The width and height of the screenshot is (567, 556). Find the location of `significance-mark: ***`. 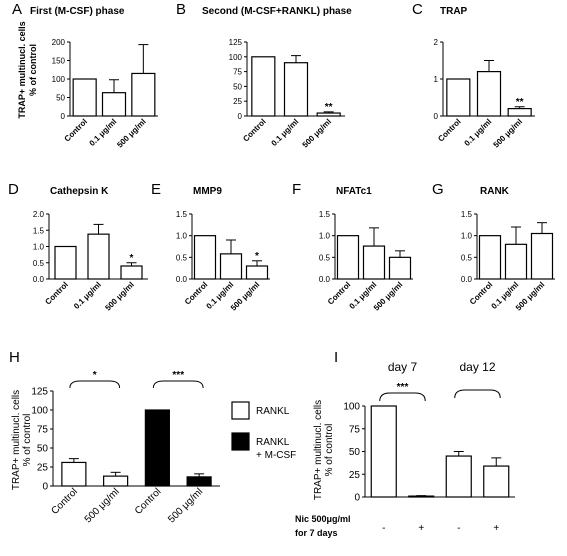

significance-mark: *** is located at coordinates (403, 387).